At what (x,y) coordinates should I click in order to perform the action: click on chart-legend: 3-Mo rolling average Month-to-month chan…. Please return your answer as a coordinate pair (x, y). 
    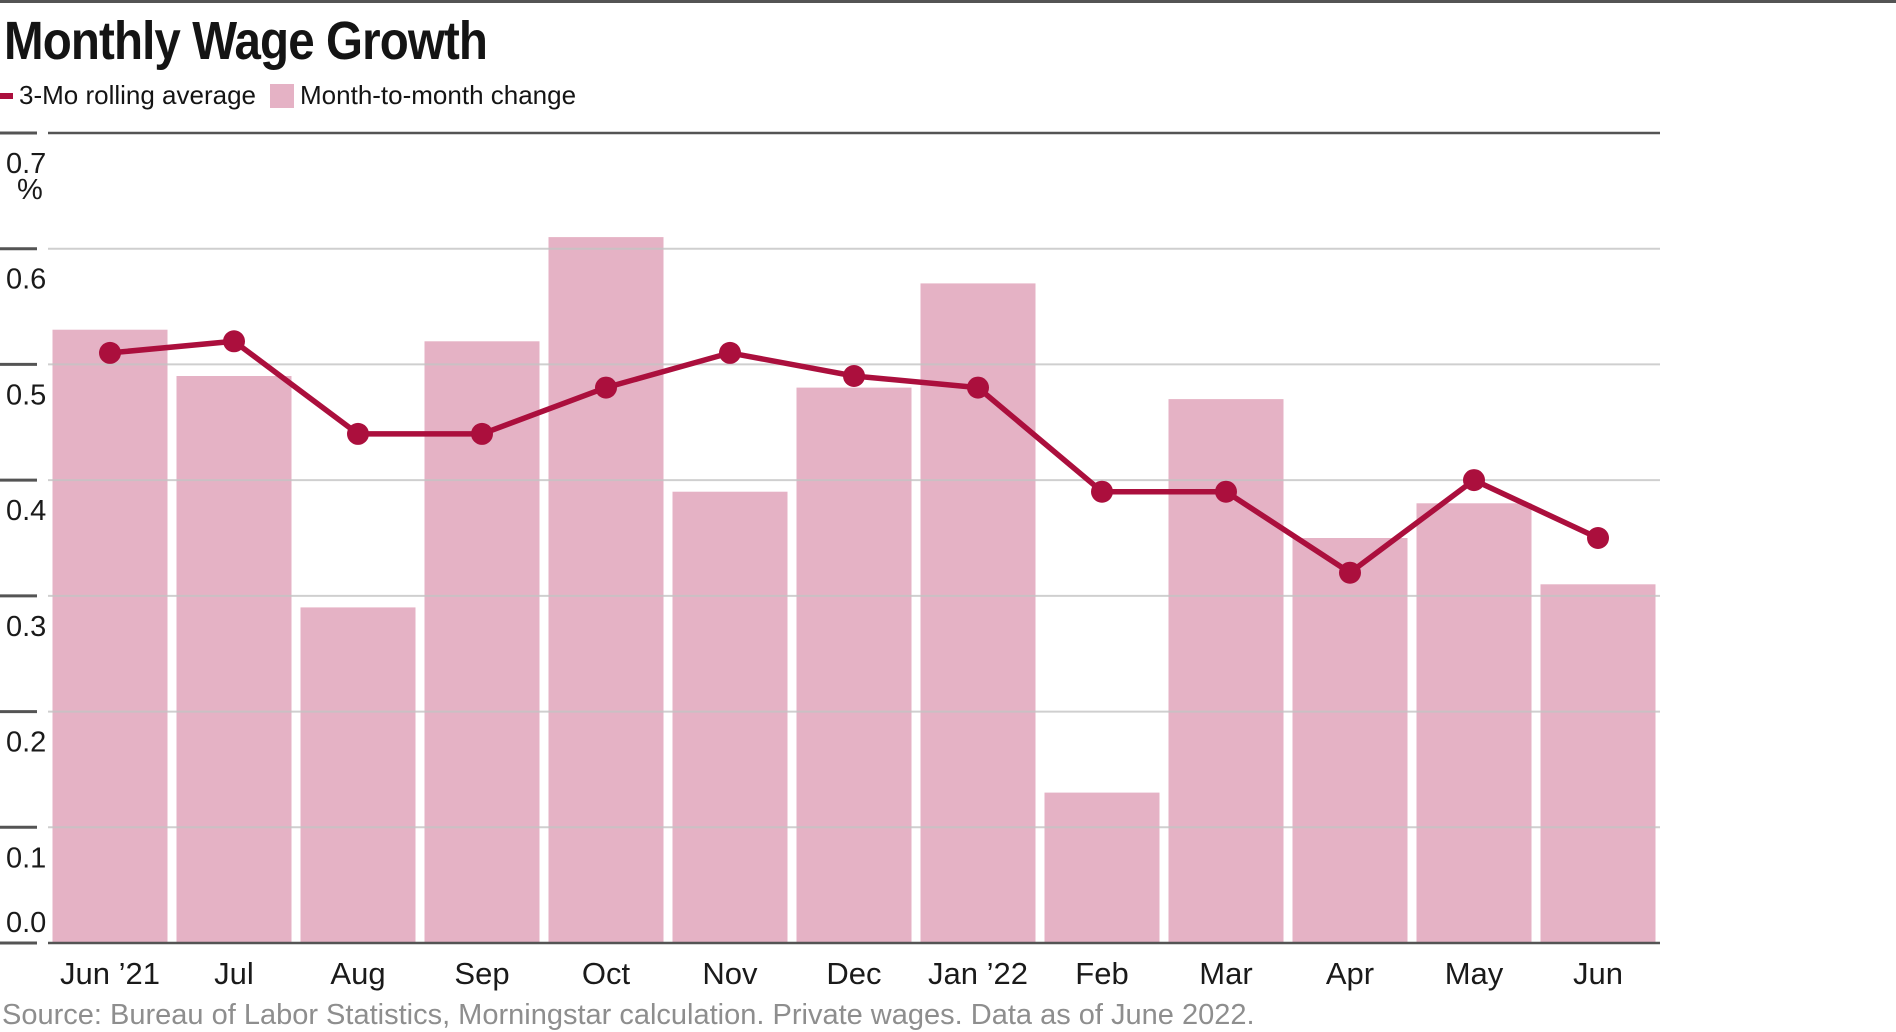
    Looking at the image, I should click on (288, 95).